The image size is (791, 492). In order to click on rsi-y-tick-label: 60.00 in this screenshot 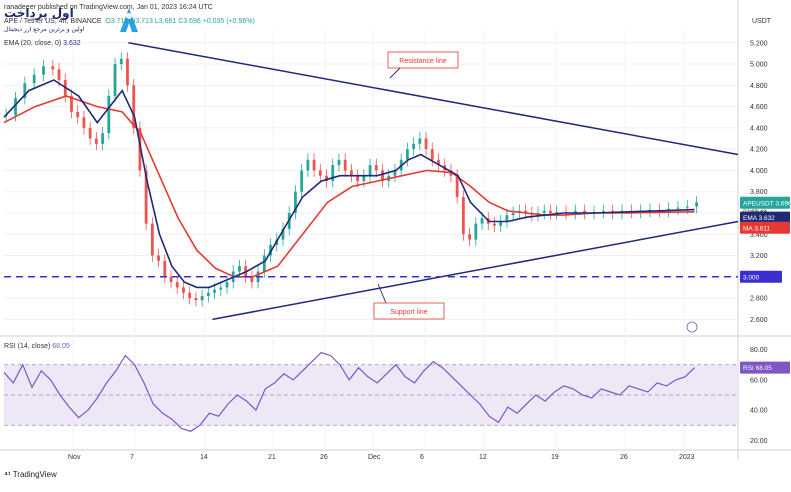, I will do `click(759, 380)`.